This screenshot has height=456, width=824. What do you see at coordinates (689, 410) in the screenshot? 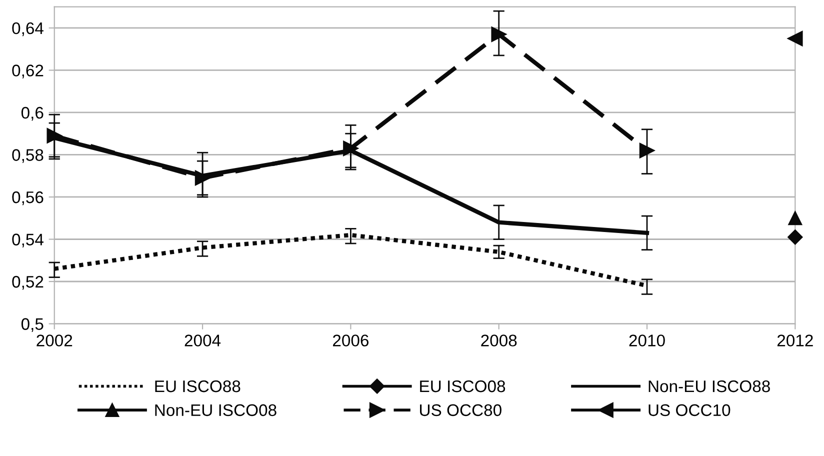
I see `legend-label: US OCC10` at bounding box center [689, 410].